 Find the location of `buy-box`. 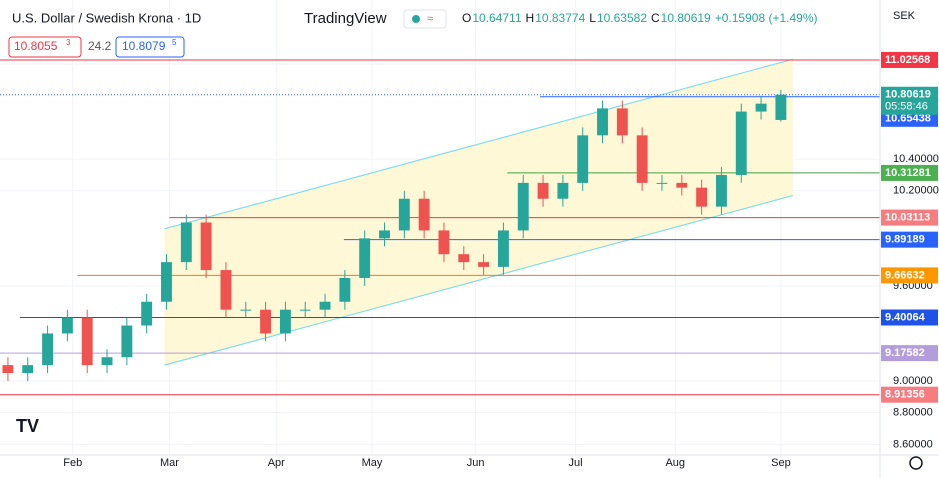

buy-box is located at coordinates (150, 47).